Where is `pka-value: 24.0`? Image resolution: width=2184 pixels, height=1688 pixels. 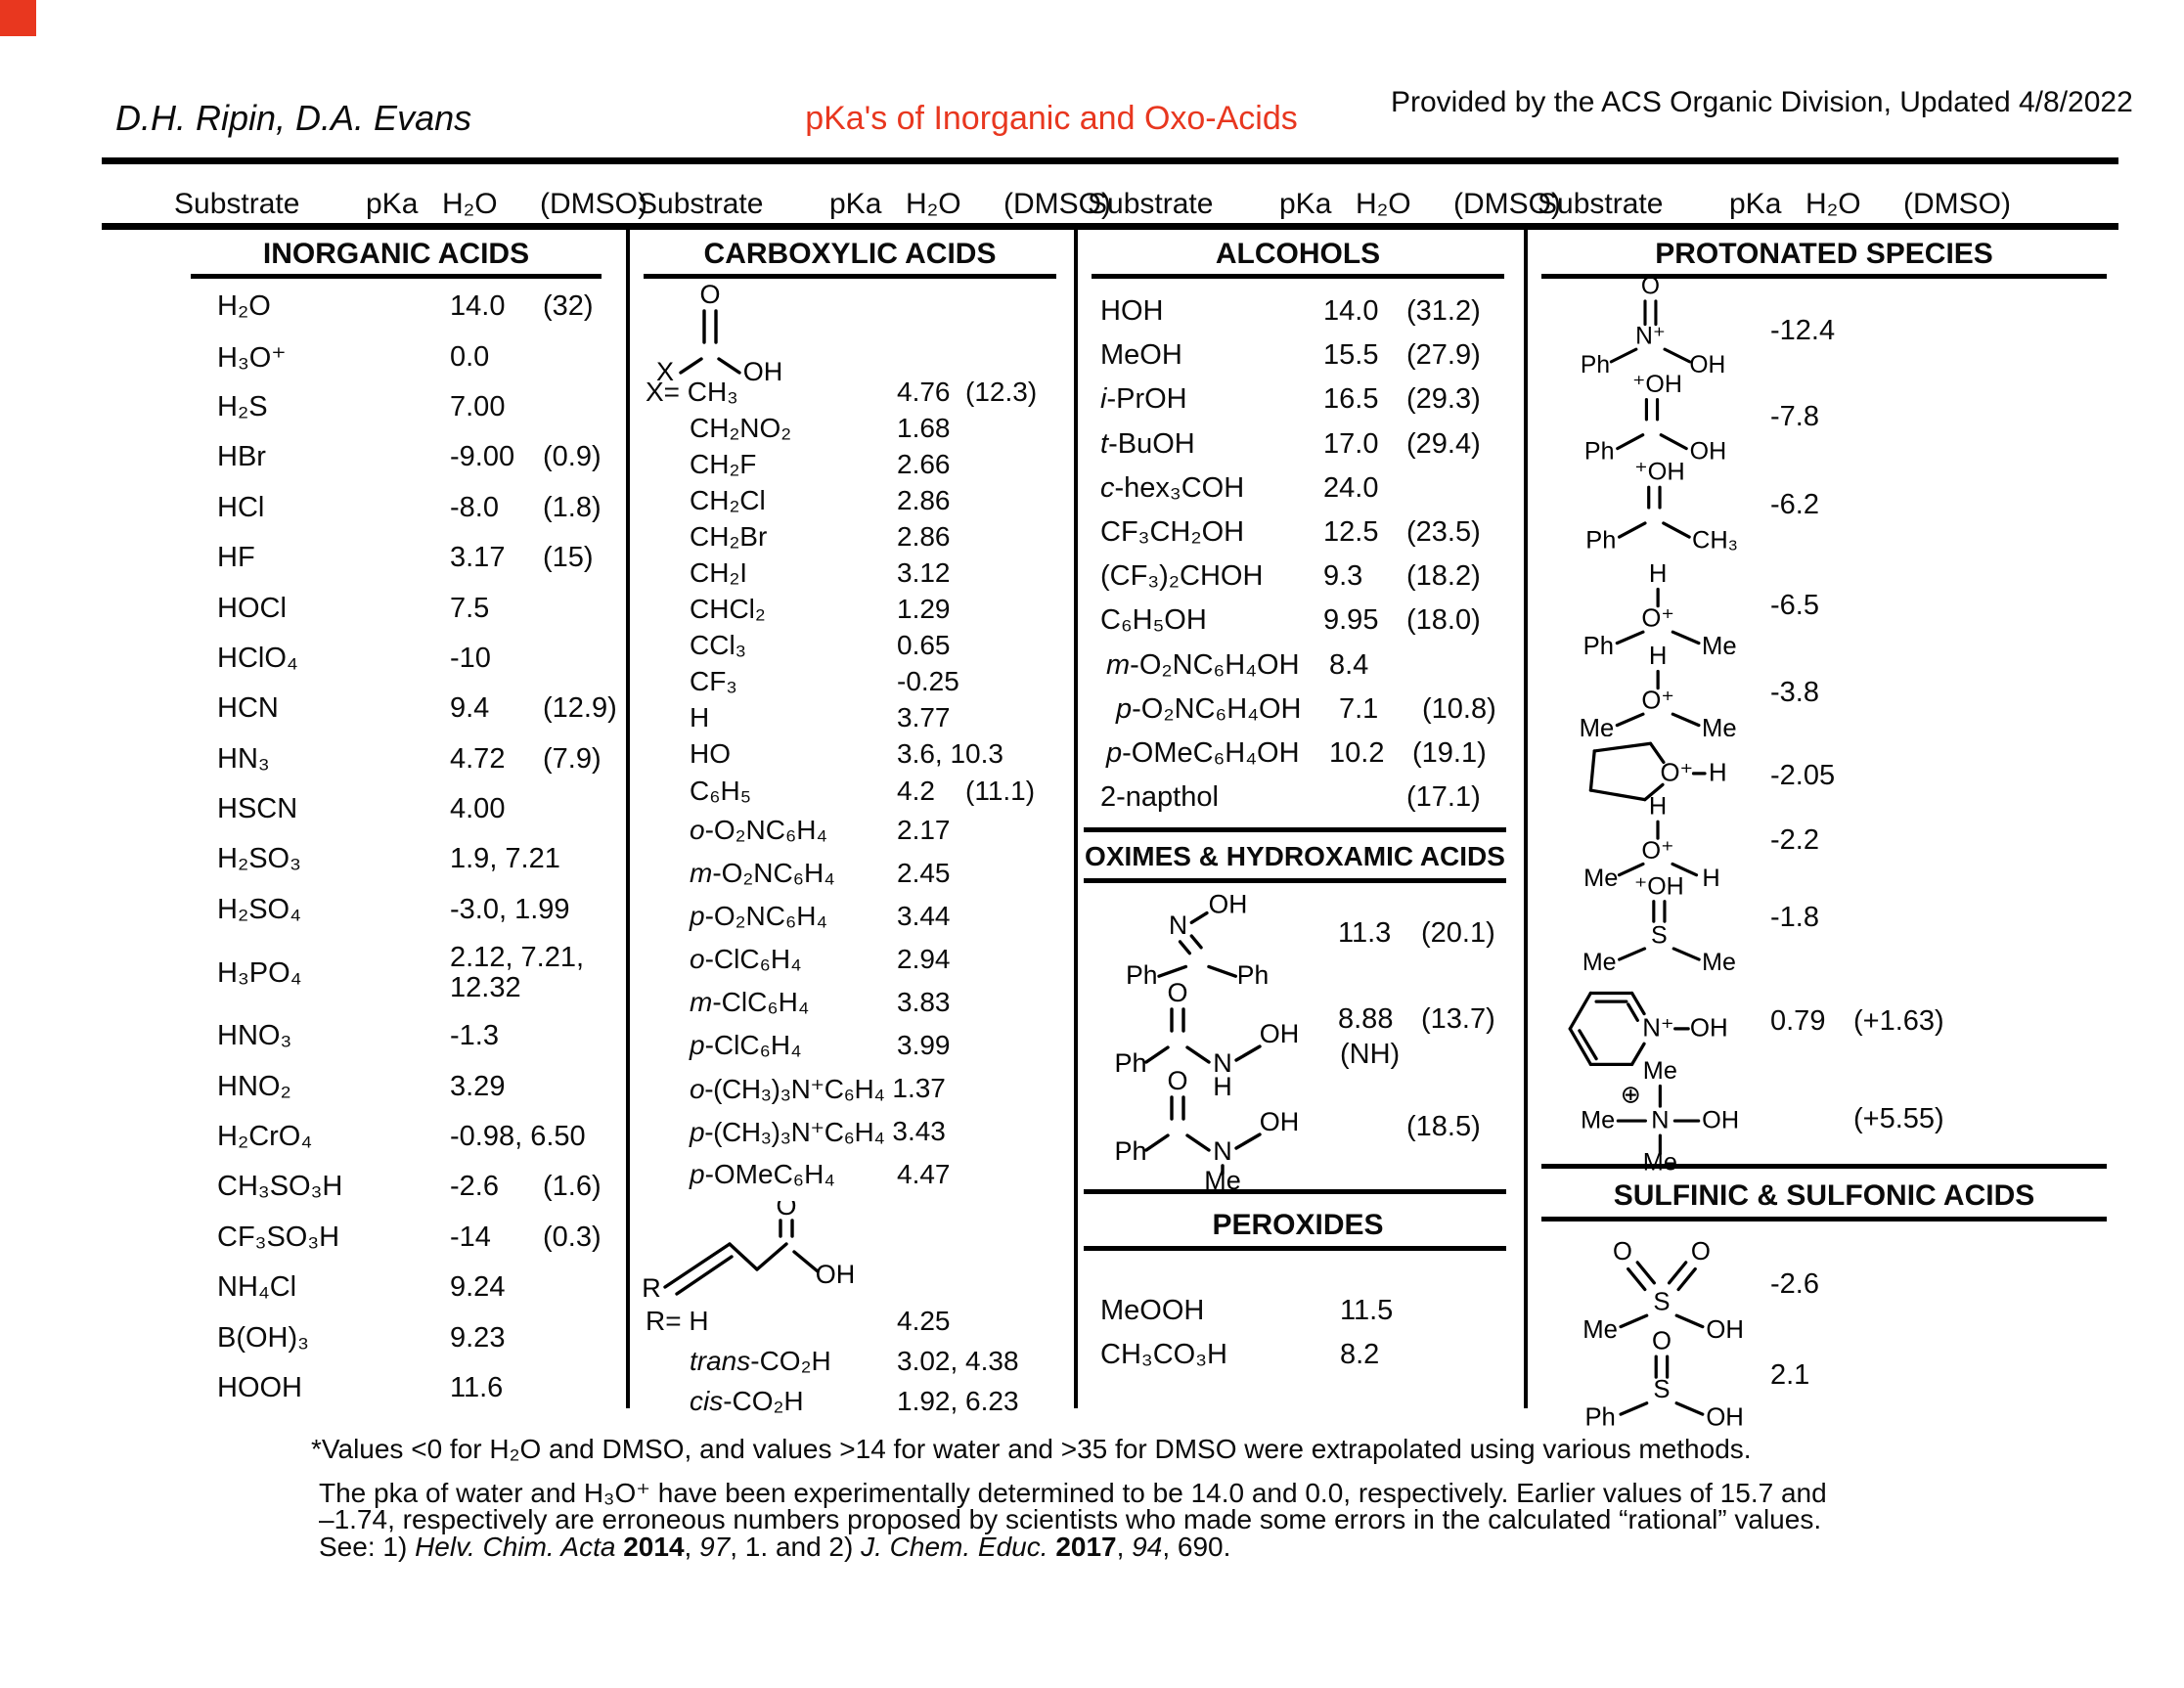
pka-value: 24.0 is located at coordinates (1351, 487).